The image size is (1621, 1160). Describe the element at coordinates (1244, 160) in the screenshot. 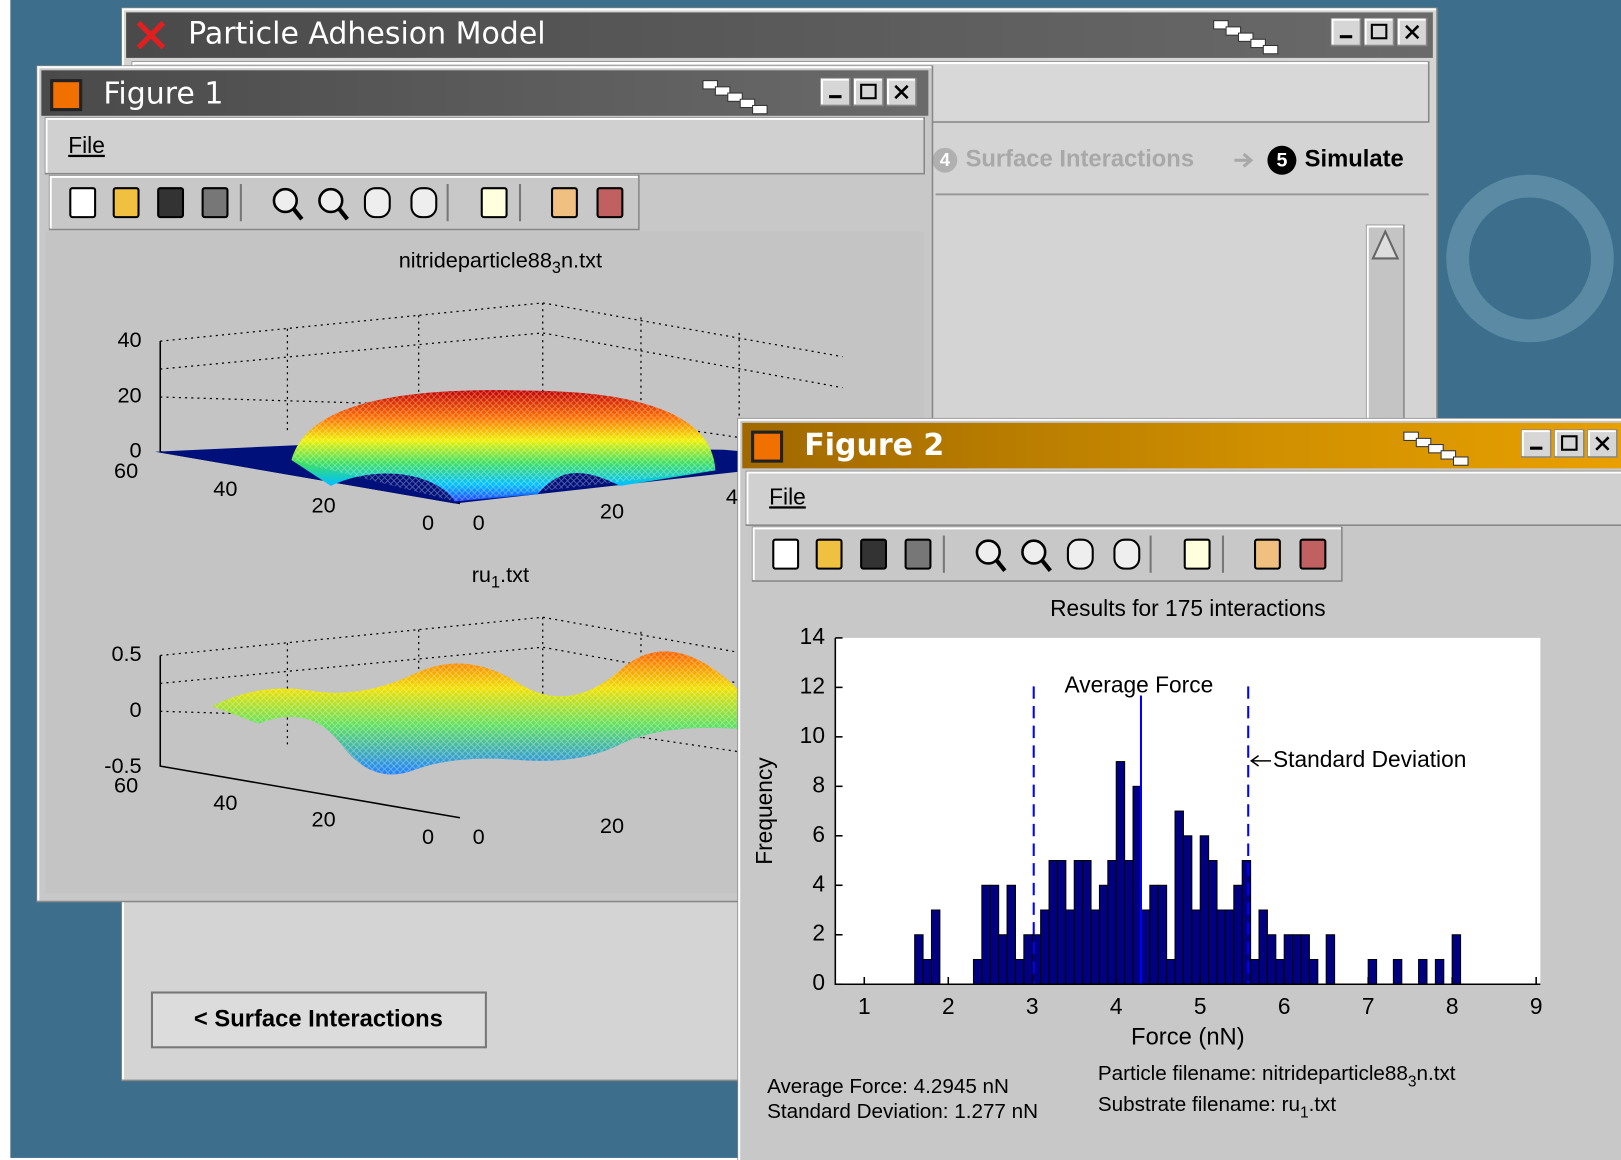

I see `step-arrow` at that location.